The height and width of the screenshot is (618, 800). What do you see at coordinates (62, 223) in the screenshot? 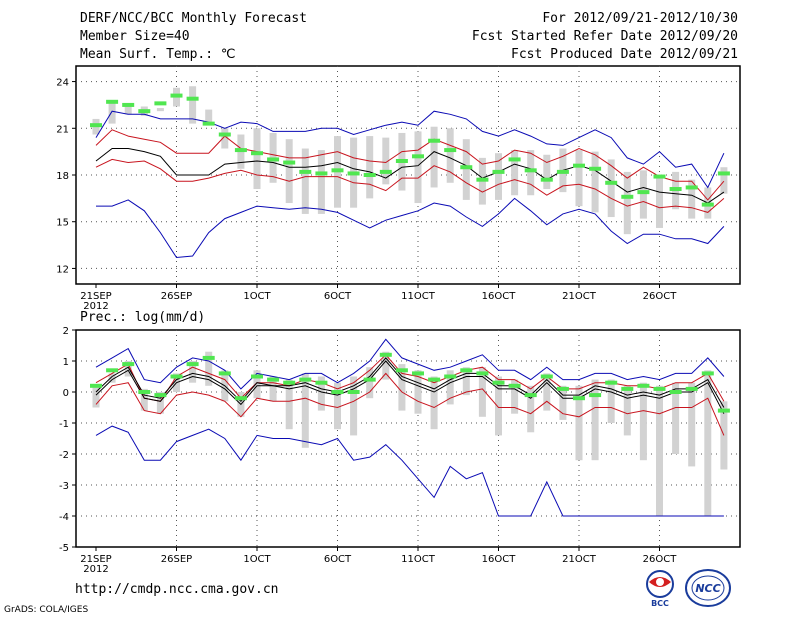
I see `temp-ytick-label: 15` at bounding box center [62, 223].